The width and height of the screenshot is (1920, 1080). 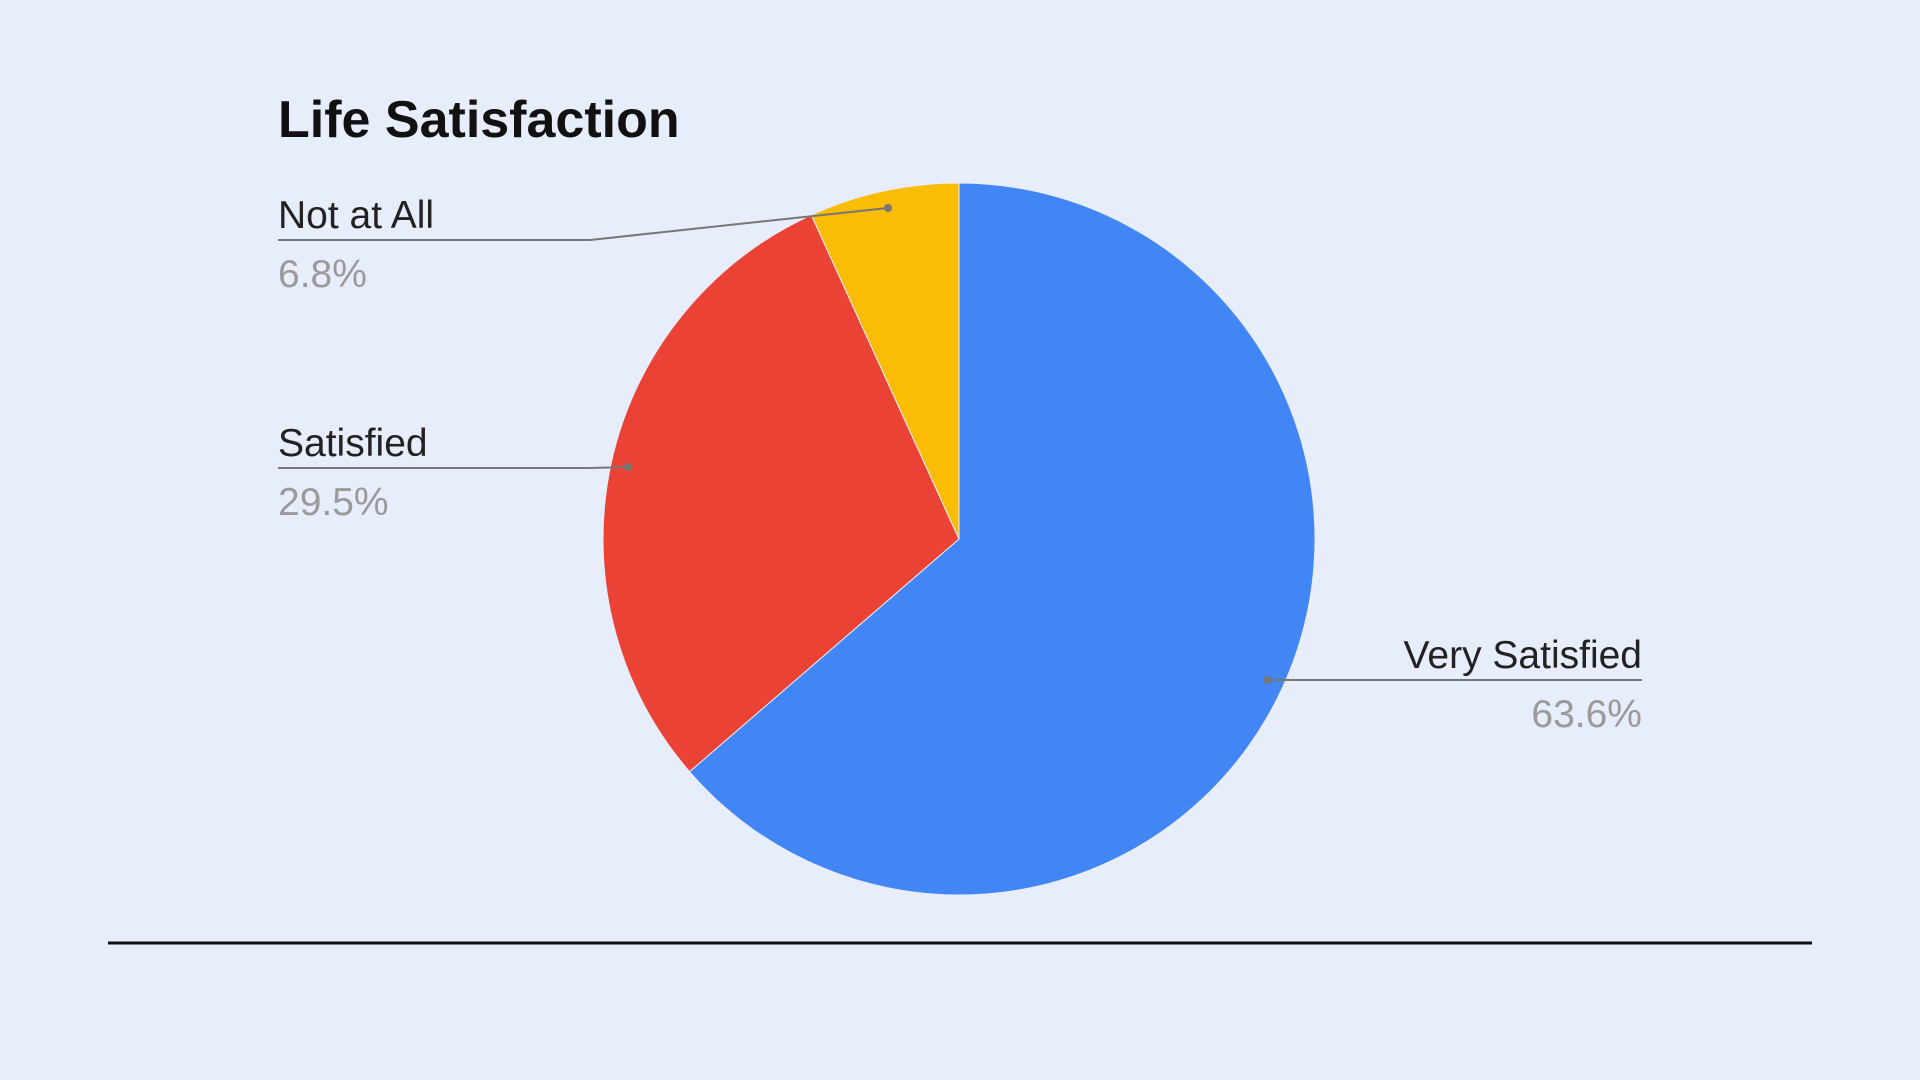 What do you see at coordinates (353, 443) in the screenshot?
I see `slice-label: Satisfied` at bounding box center [353, 443].